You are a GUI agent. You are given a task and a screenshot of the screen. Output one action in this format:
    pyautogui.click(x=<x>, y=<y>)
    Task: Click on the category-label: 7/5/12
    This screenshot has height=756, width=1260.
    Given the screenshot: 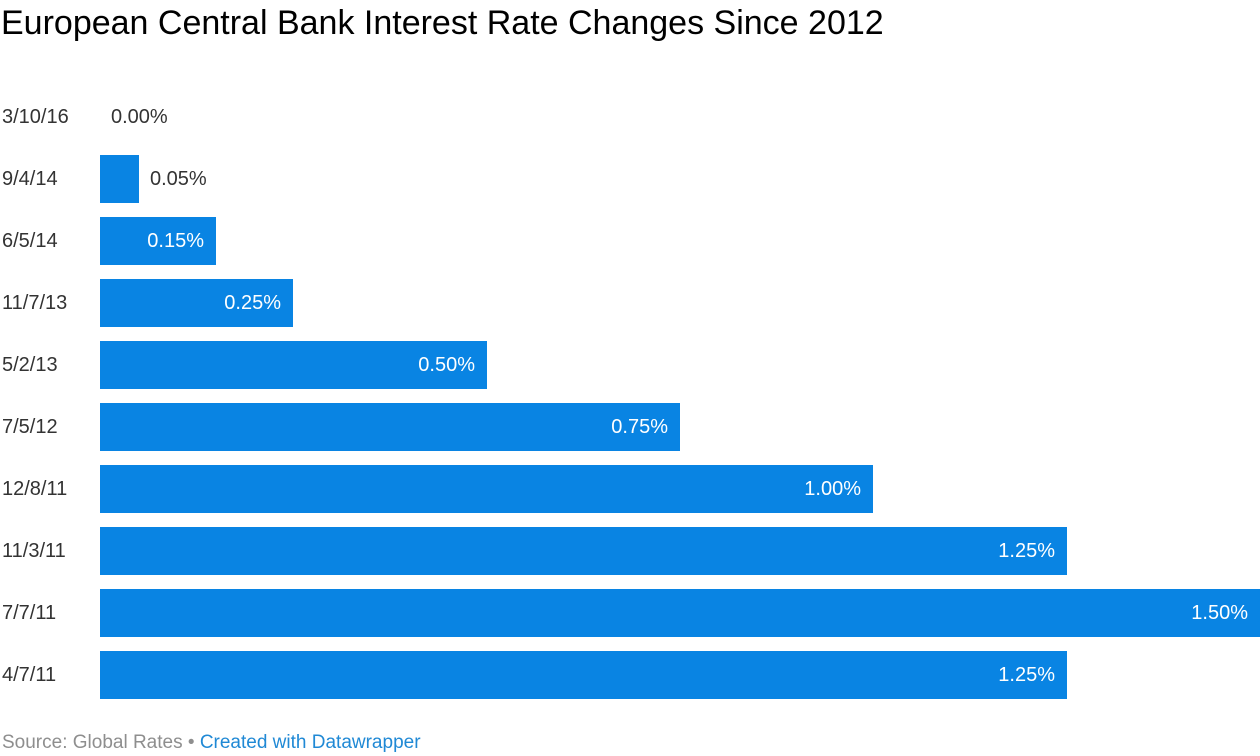 What is the action you would take?
    pyautogui.click(x=30, y=427)
    